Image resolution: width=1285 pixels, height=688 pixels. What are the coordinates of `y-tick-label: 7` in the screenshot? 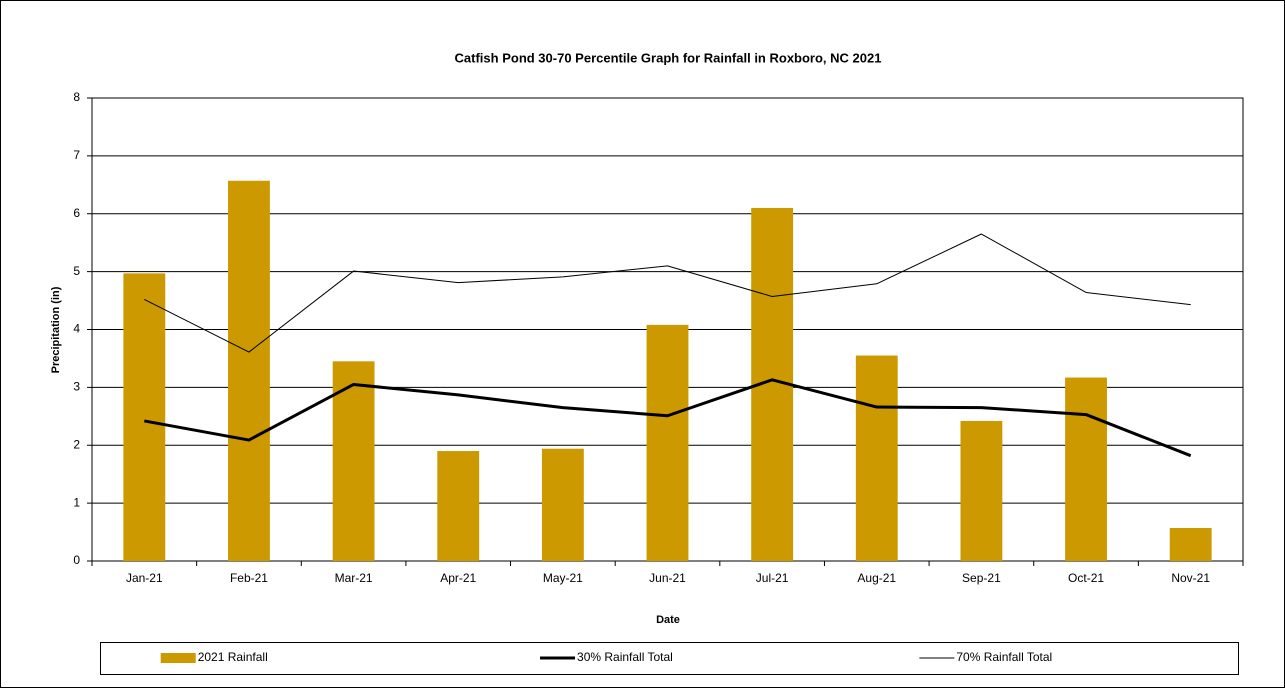 It's located at (76, 155).